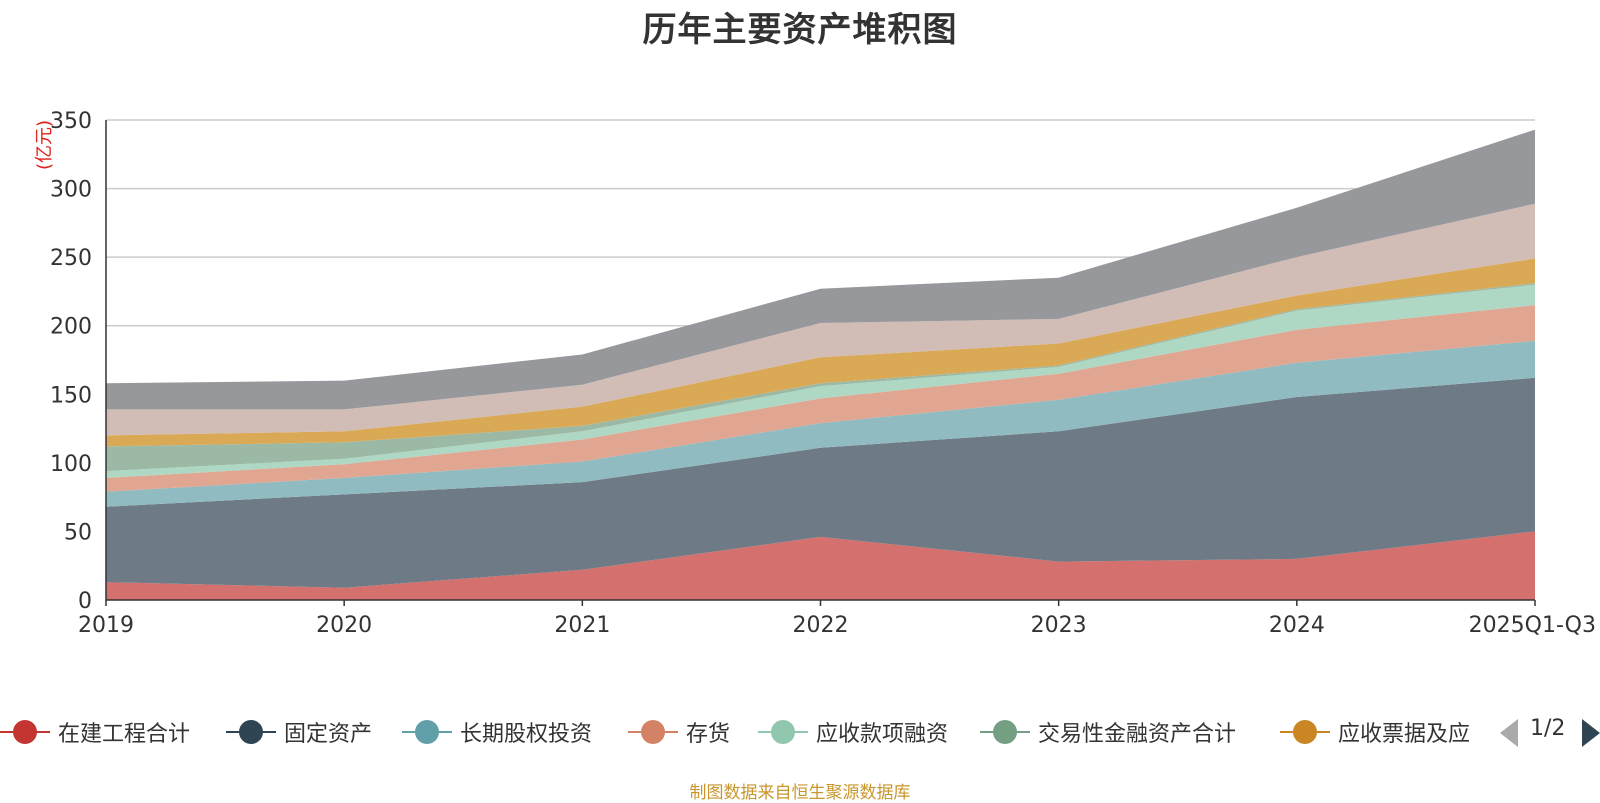  I want to click on legend-label: 在建工程合计, so click(124, 734).